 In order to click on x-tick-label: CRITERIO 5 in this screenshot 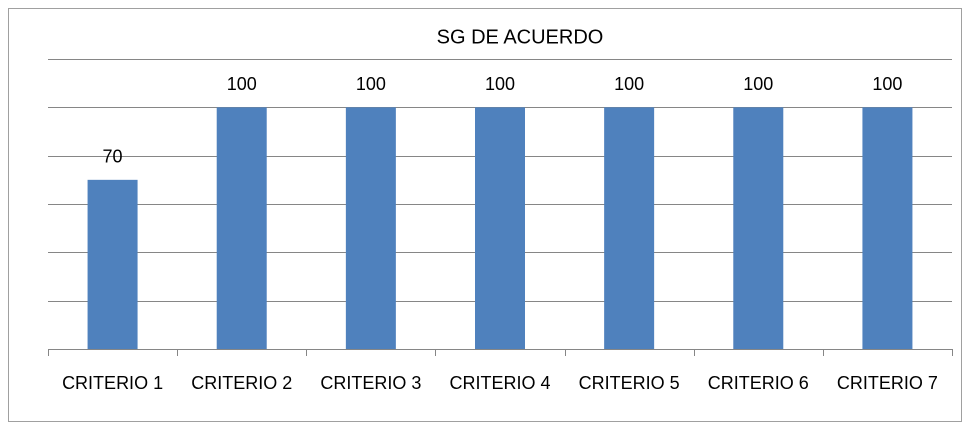, I will do `click(629, 383)`.